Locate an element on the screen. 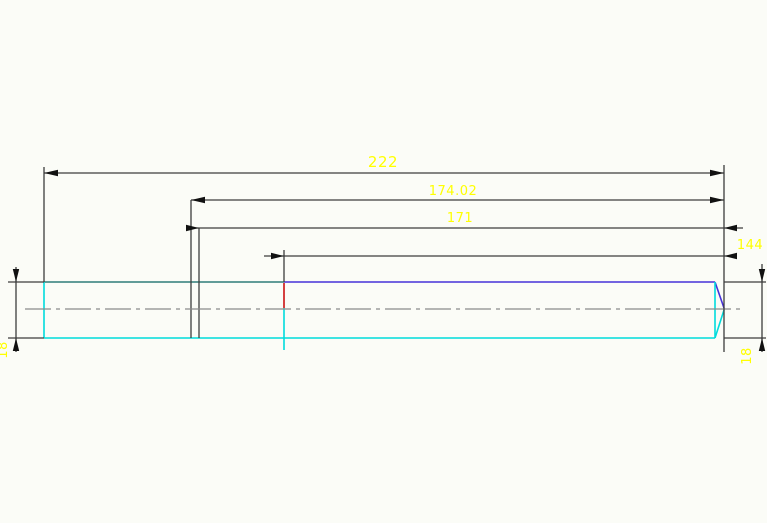 This screenshot has width=767, height=523. chamfer-top-edge is located at coordinates (719, 295).